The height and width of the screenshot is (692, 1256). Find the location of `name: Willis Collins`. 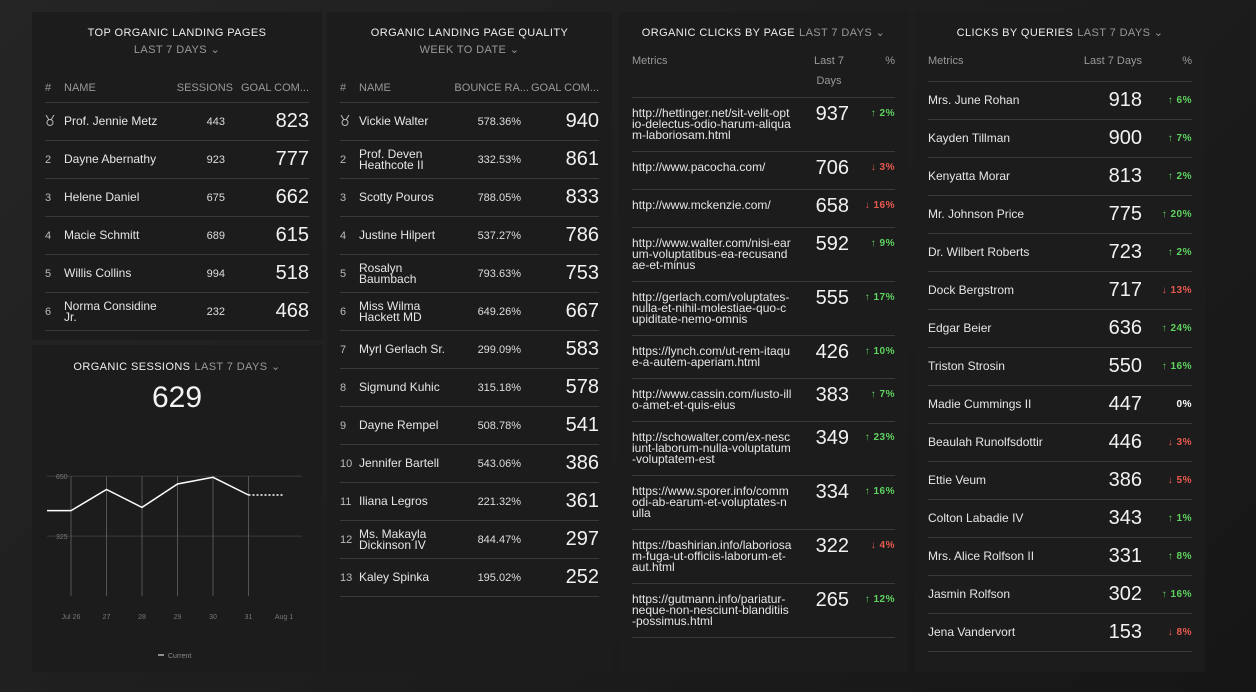

name: Willis Collins is located at coordinates (98, 273).